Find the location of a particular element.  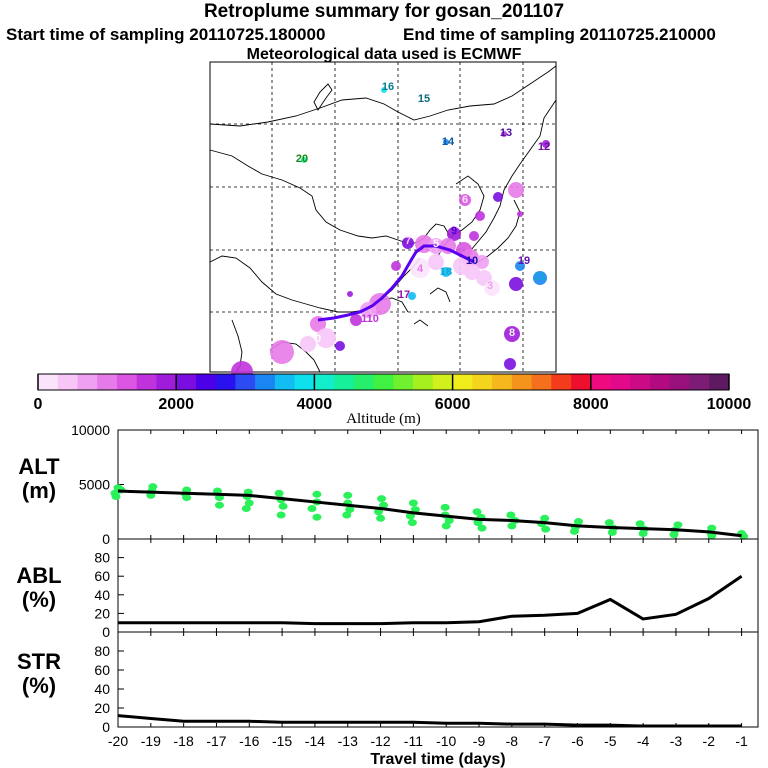

alt-label: ALT is located at coordinates (39, 466).